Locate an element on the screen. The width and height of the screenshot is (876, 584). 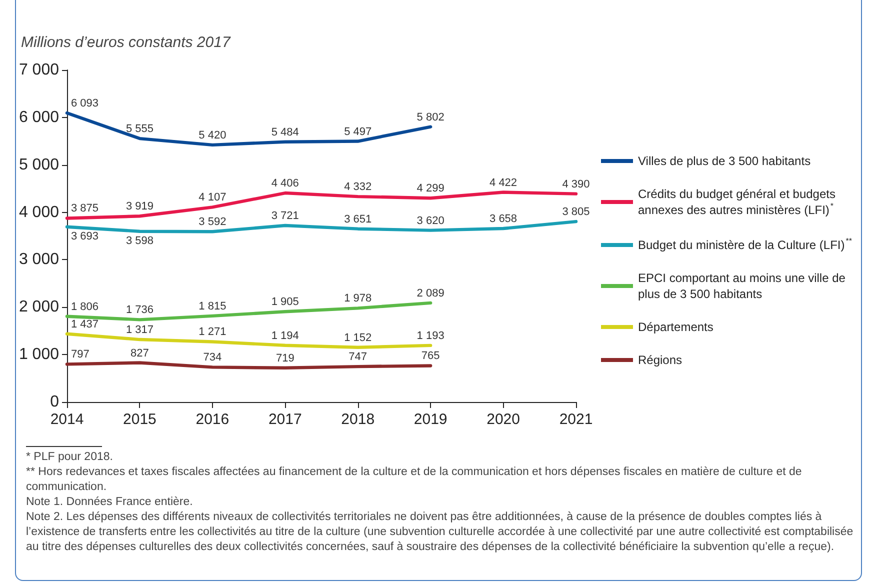
data-label: 3 721 is located at coordinates (285, 216).